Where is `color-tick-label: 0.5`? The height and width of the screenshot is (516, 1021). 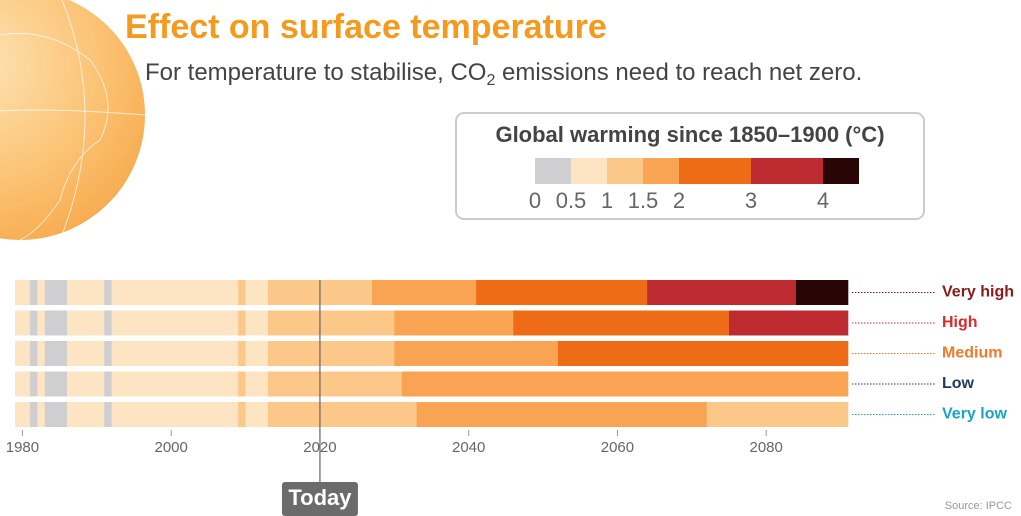
color-tick-label: 0.5 is located at coordinates (571, 200).